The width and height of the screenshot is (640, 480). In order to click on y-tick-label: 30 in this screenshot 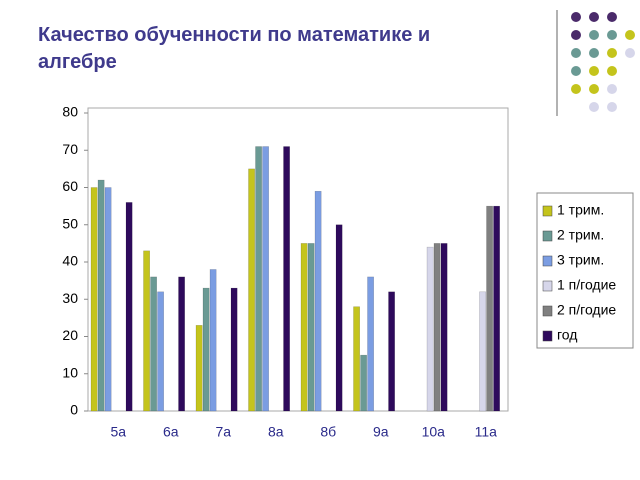, I will do `click(70, 298)`.